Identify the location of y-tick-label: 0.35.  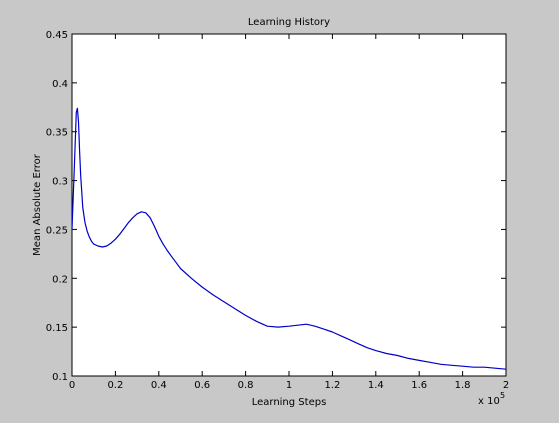
(57, 133).